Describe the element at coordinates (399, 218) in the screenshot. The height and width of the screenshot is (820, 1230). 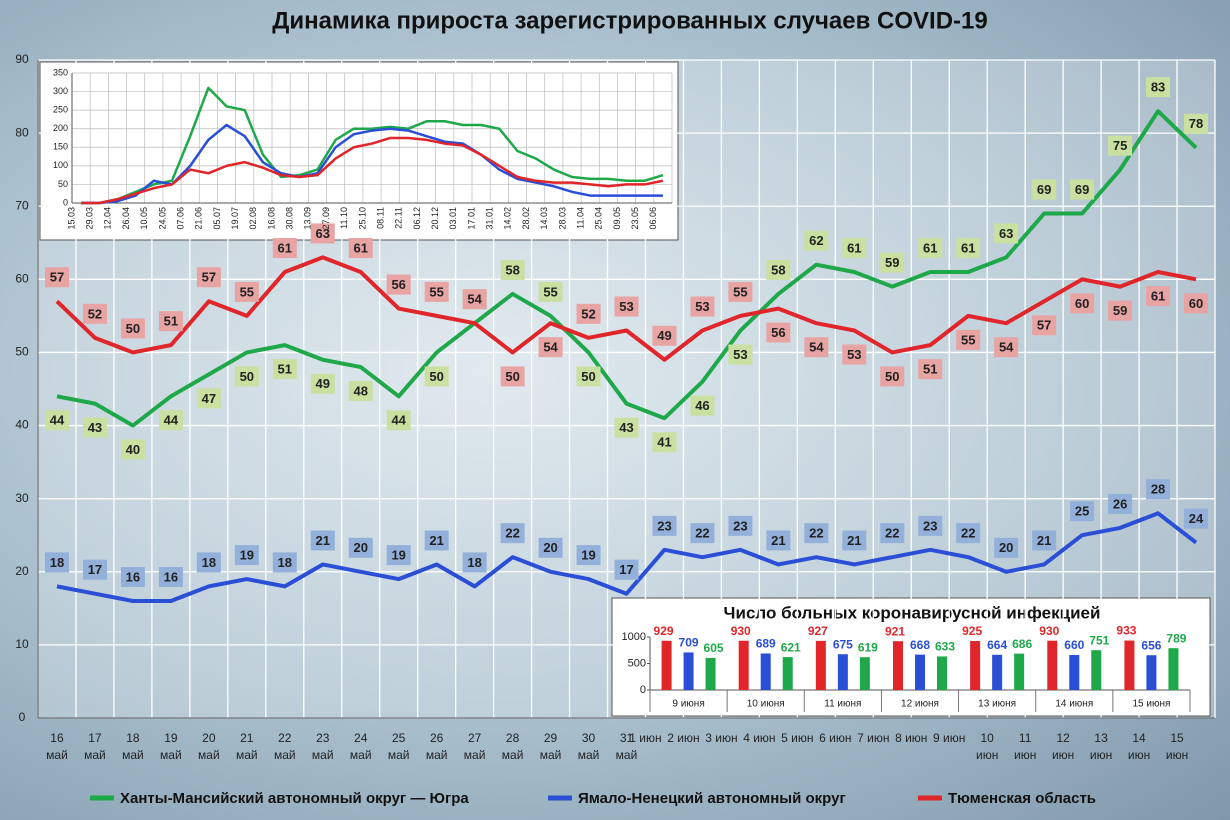
I see `x-tick-label: 22.11` at that location.